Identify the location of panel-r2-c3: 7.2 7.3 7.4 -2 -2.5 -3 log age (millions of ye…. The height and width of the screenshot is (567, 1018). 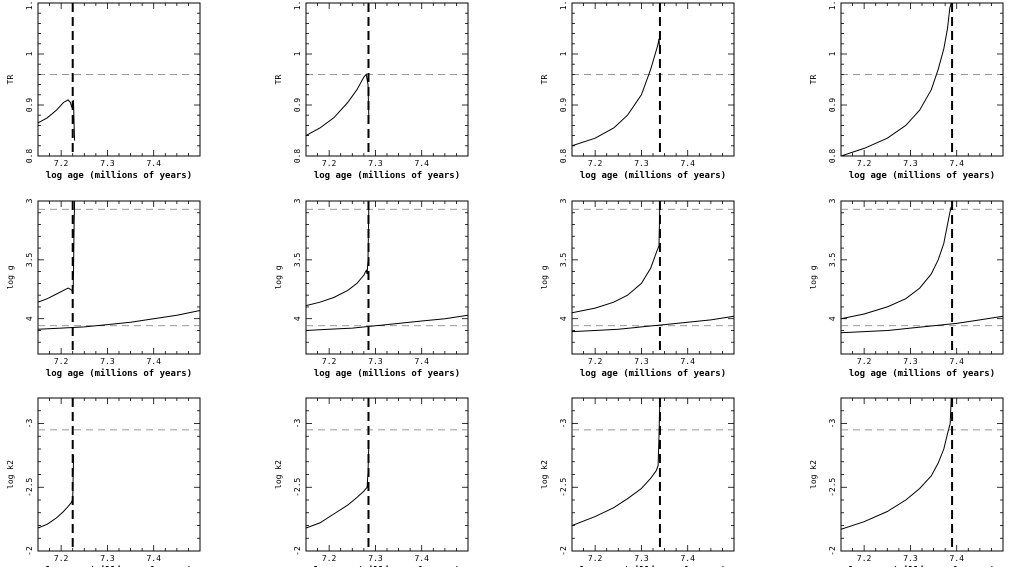
(906, 482).